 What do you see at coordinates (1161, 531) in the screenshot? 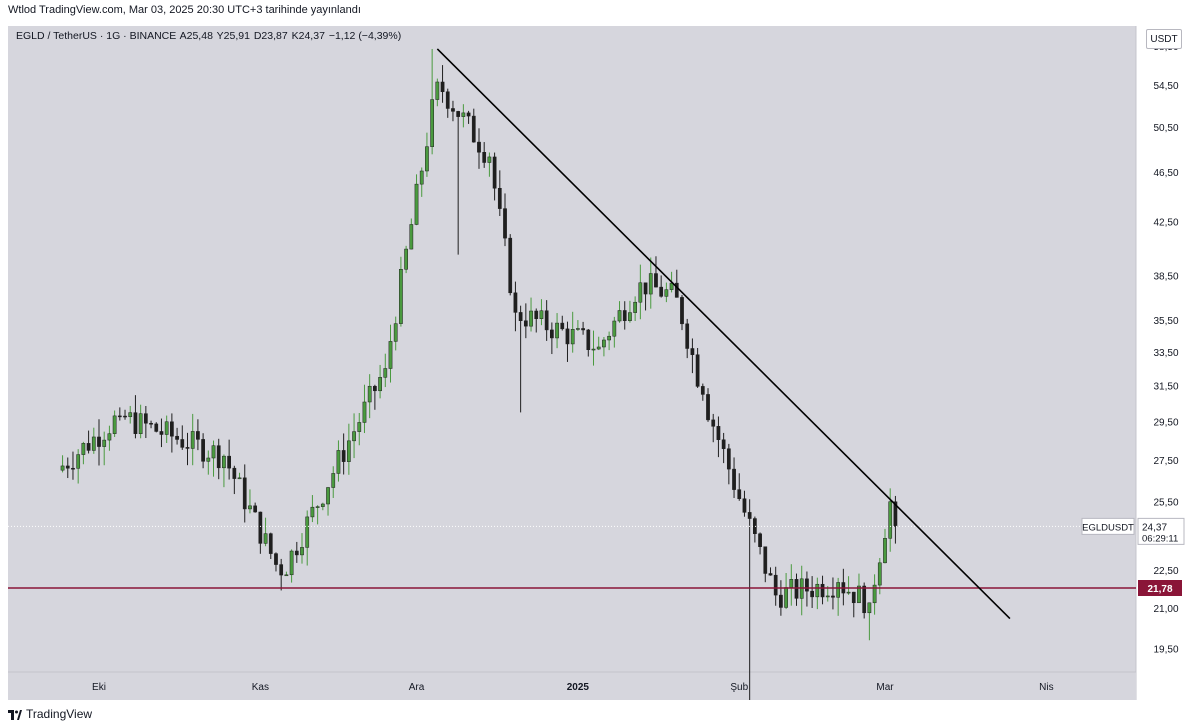
I see `last-price-badge` at bounding box center [1161, 531].